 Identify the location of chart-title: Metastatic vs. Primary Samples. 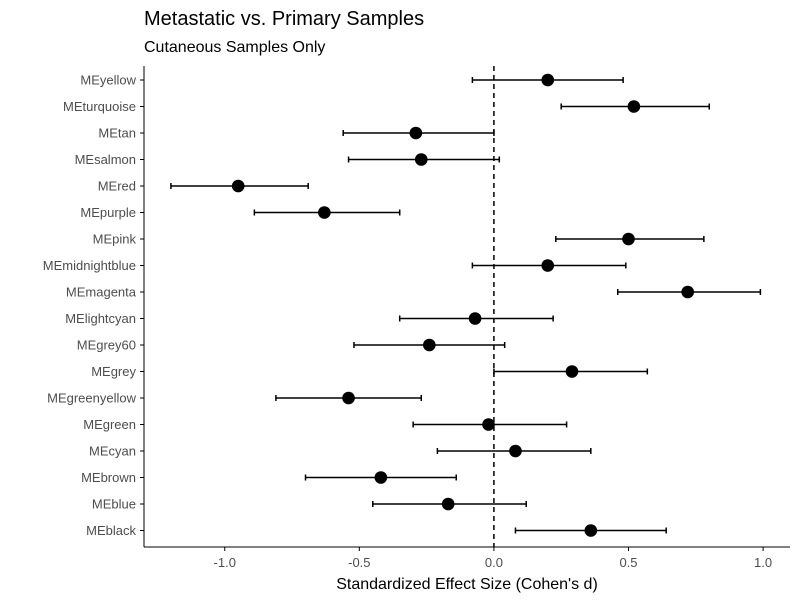
(284, 19).